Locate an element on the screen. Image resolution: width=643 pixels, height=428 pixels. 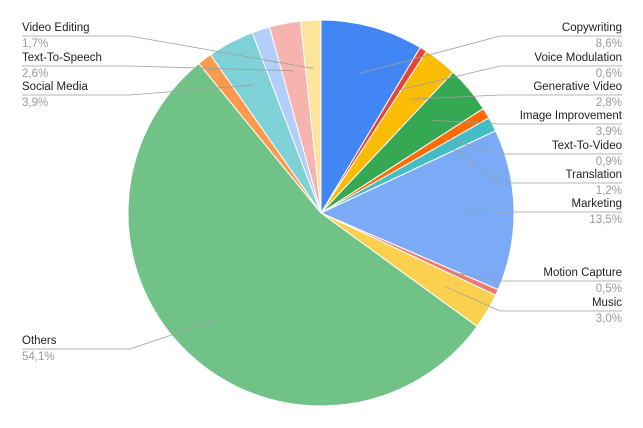
slice-value: 8,6% is located at coordinates (609, 44).